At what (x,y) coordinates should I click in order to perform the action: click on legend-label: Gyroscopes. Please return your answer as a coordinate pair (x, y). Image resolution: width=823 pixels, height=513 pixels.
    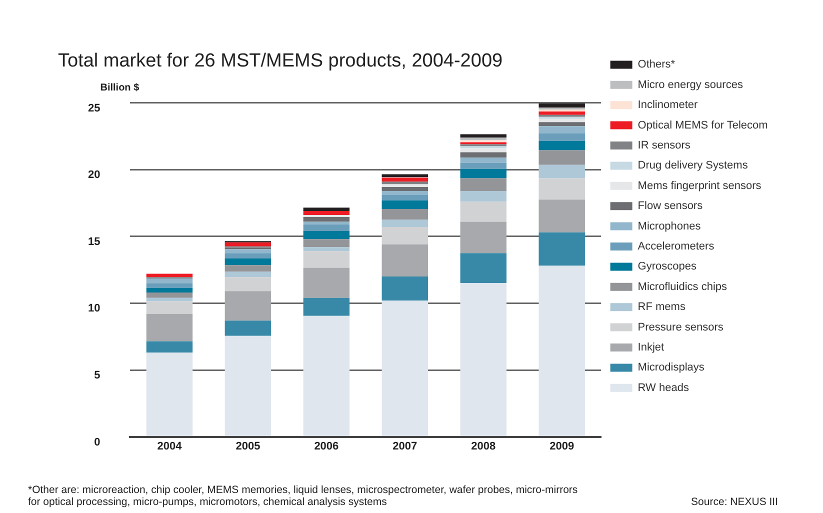
    Looking at the image, I should click on (667, 266).